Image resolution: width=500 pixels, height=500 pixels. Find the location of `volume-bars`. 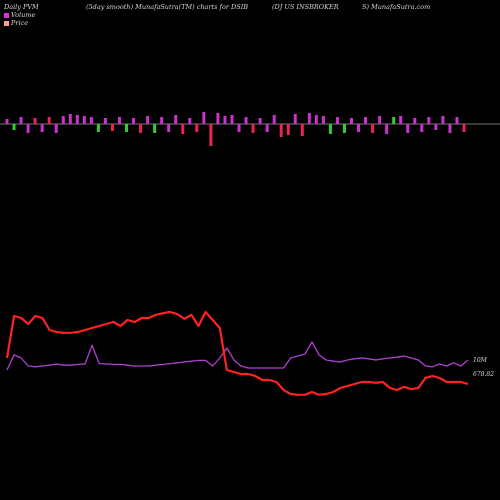

volume-bars is located at coordinates (250, 129).